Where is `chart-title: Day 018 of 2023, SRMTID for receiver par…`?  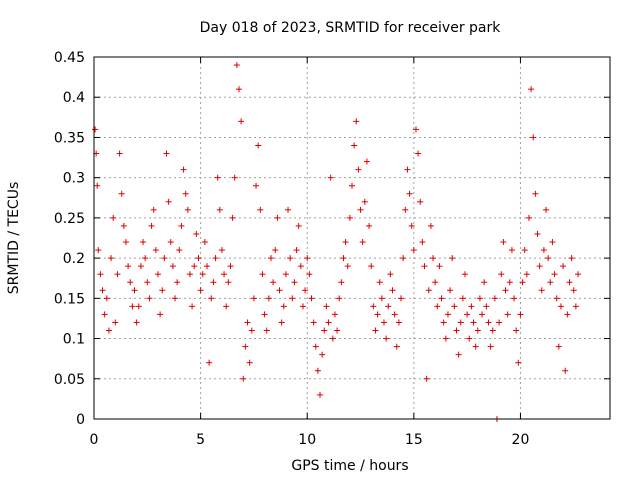 chart-title: Day 018 of 2023, SRMTID for receiver par… is located at coordinates (351, 28).